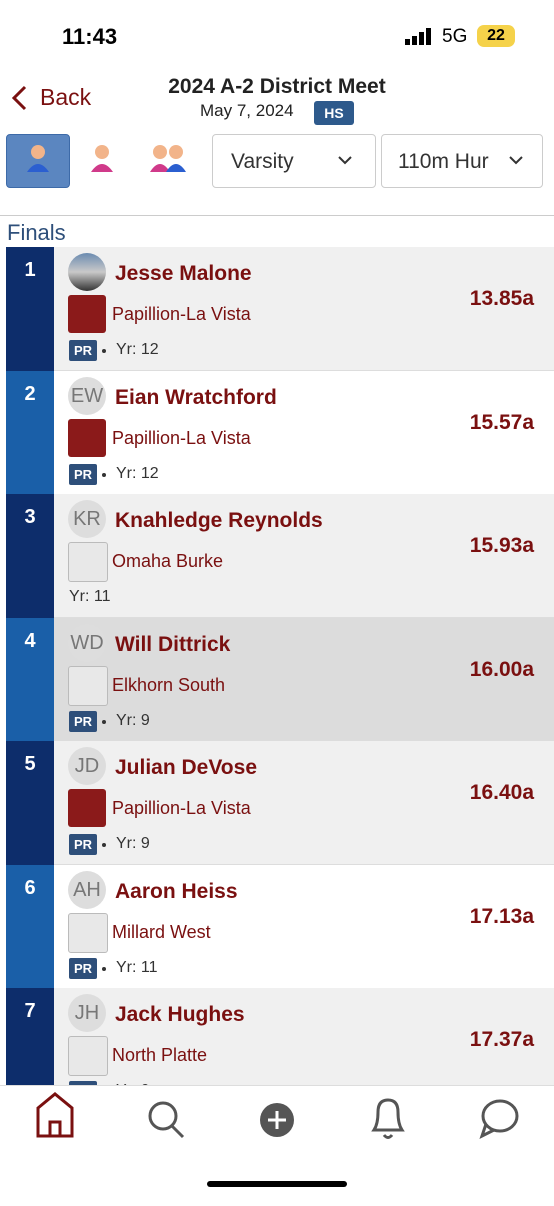 This screenshot has height=1206, width=554. I want to click on result-time: 17.13a, so click(501, 916).